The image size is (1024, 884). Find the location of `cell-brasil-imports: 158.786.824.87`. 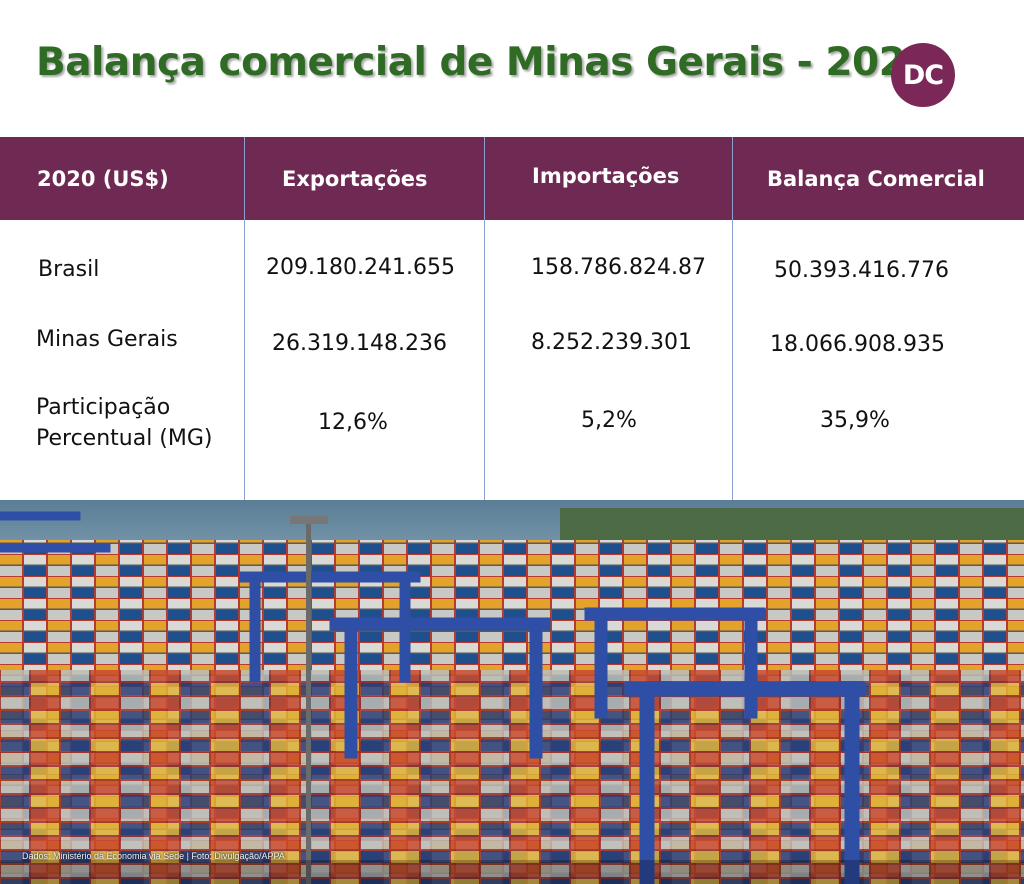

cell-brasil-imports: 158.786.824.87 is located at coordinates (618, 267).